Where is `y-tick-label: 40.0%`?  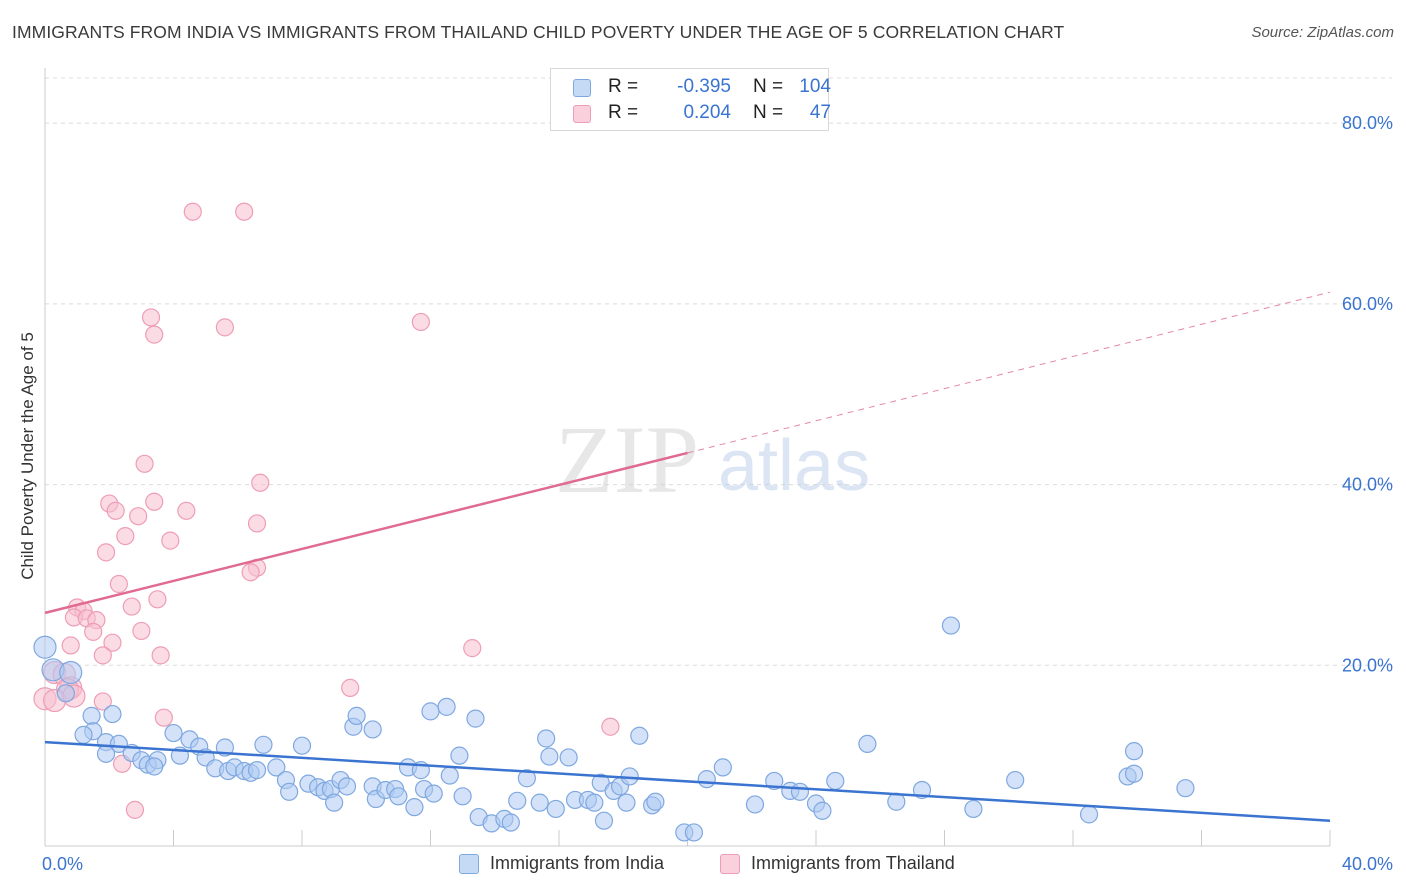
y-tick-label: 40.0% is located at coordinates (1367, 485).